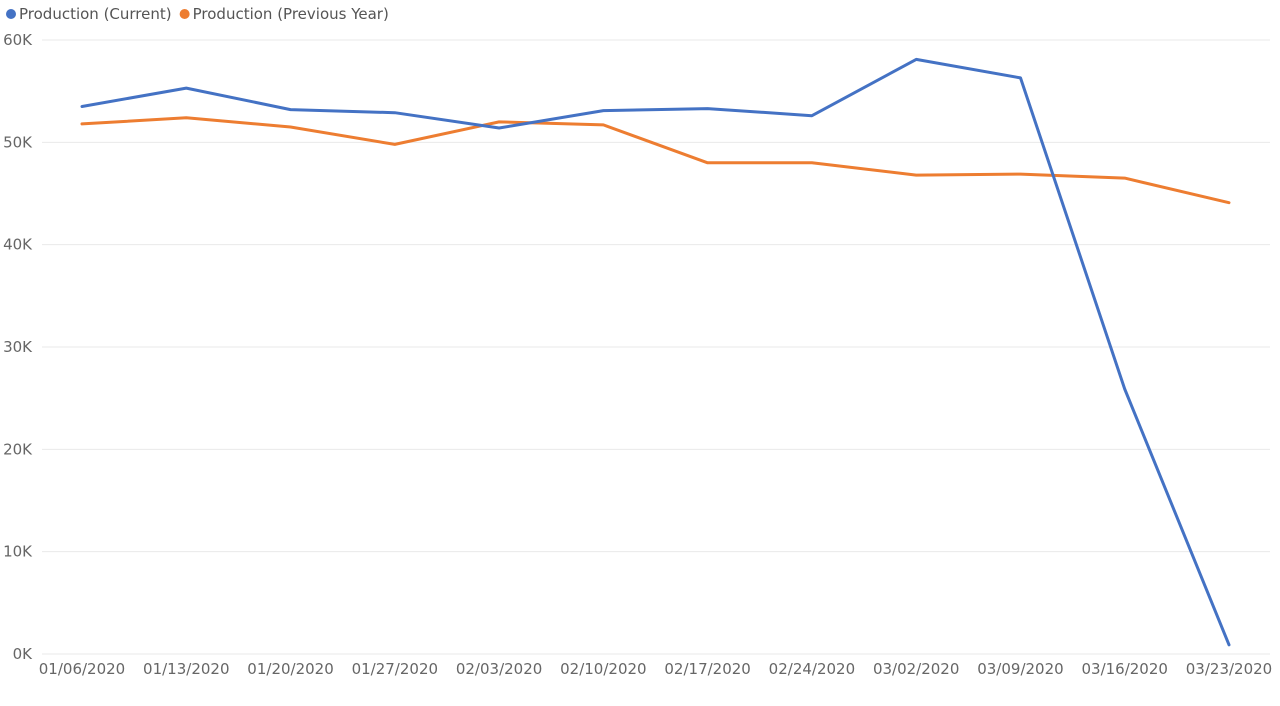  What do you see at coordinates (603, 669) in the screenshot?
I see `x-tick-label: 02/10/2020` at bounding box center [603, 669].